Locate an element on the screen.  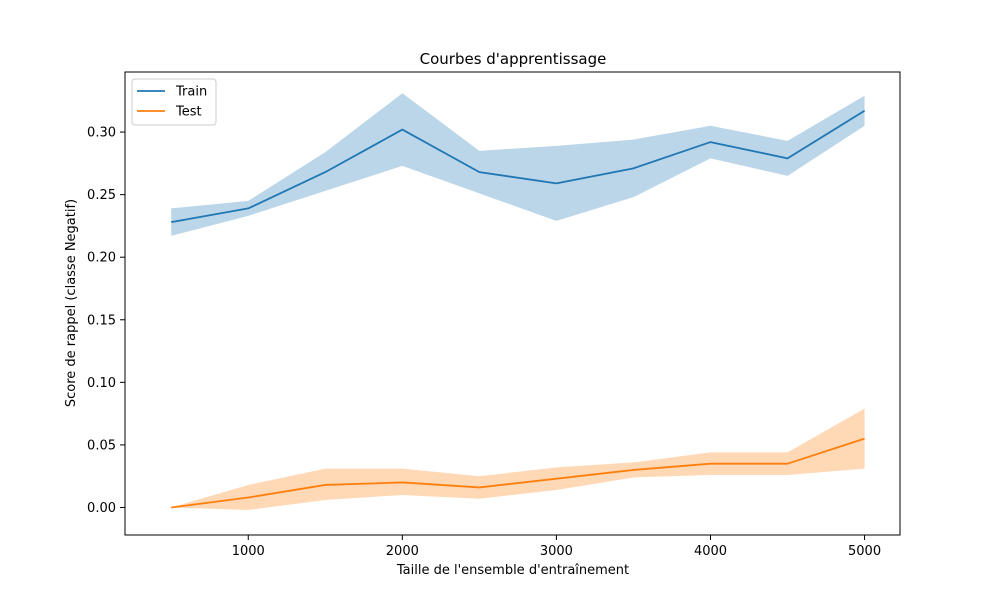
y-tick-label: 0.00 is located at coordinates (101, 508).